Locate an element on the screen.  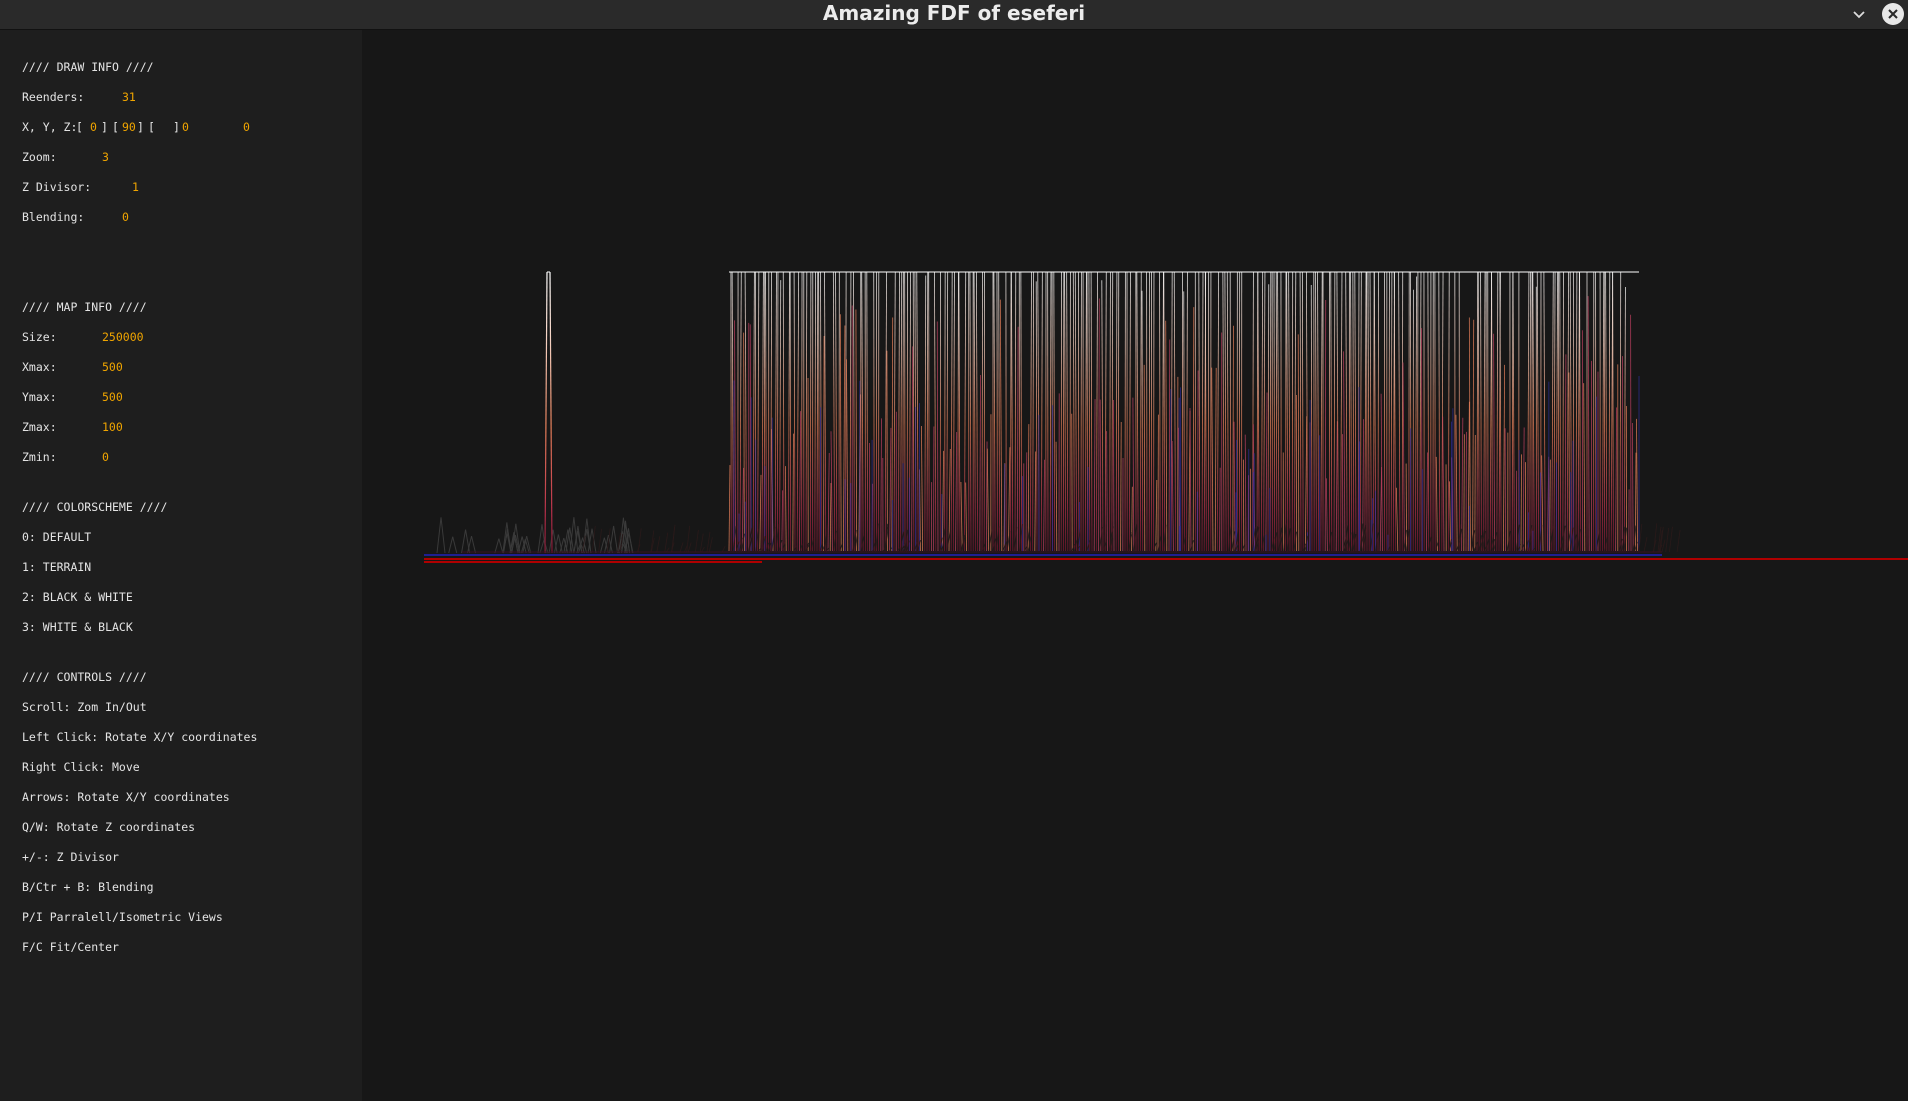
zoom-value: 3 is located at coordinates (105, 157).